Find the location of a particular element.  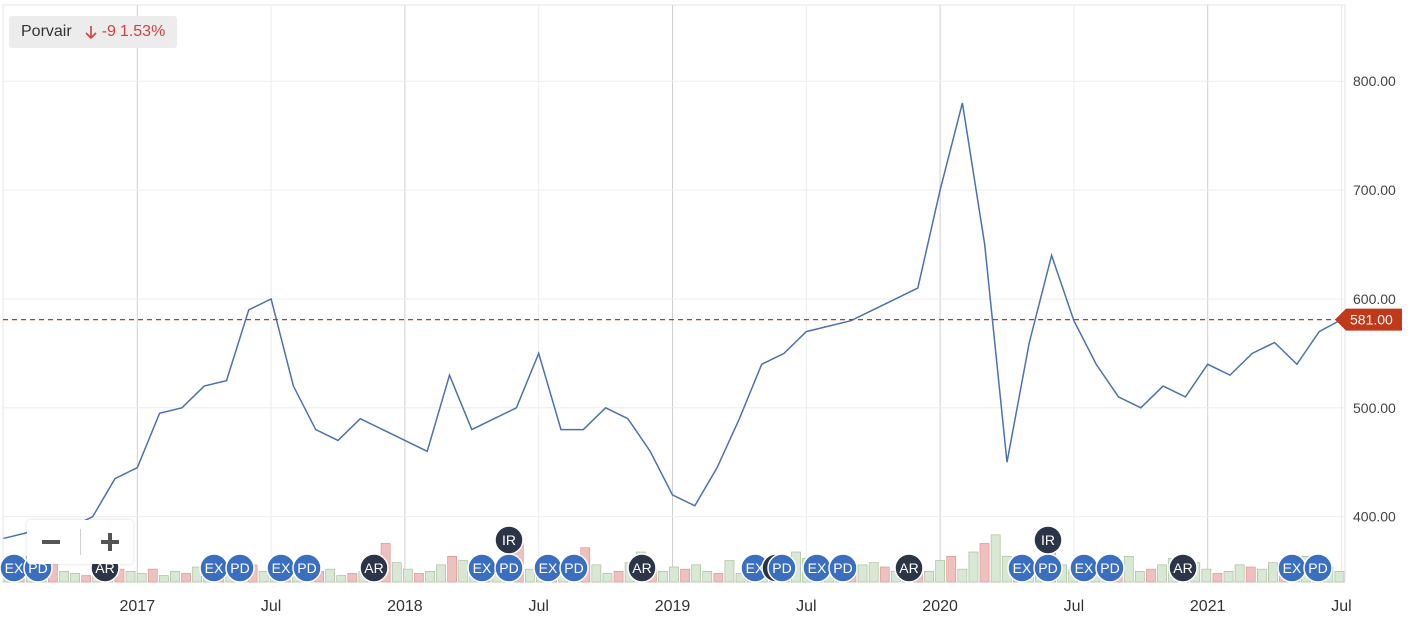

y-tick-label: 500.00 is located at coordinates (1374, 408).